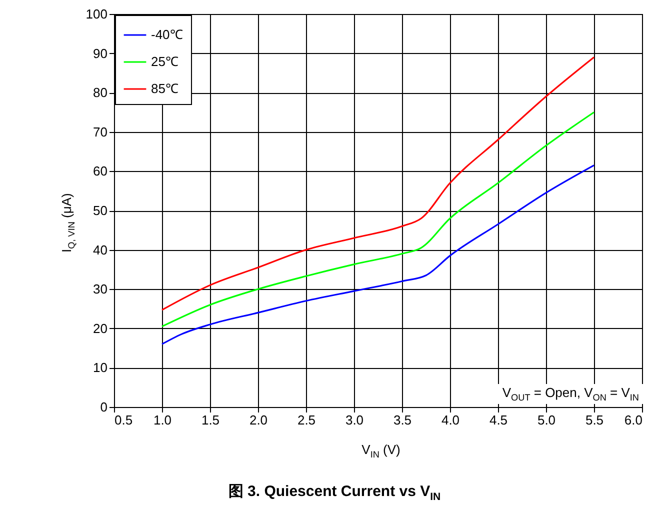 Image resolution: width=669 pixels, height=508 pixels. What do you see at coordinates (570, 394) in the screenshot?
I see `annotation: V$_{OUT}$ = Open, V$_{ON}$ = V$_{IN}$` at bounding box center [570, 394].